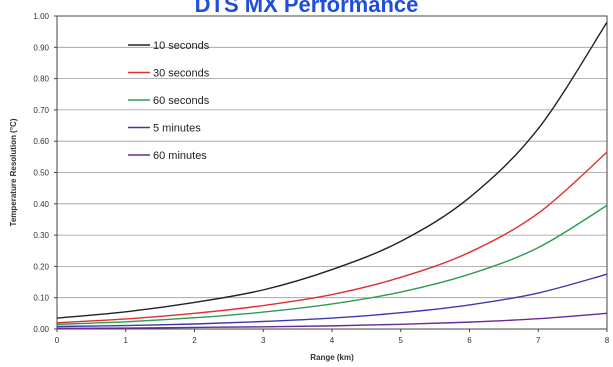 Image resolution: width=613 pixels, height=367 pixels. I want to click on legend-label: 5 minutes, so click(177, 129).